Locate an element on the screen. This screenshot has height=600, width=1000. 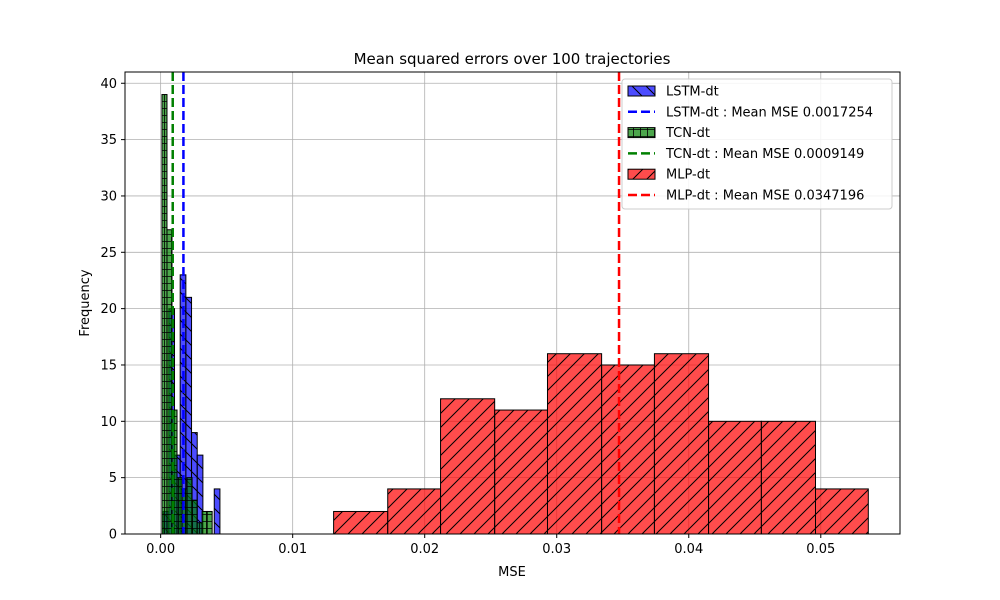
y-axis-ticks: 0 5 10 15 20 25 30 35 40 is located at coordinates (112, 310).